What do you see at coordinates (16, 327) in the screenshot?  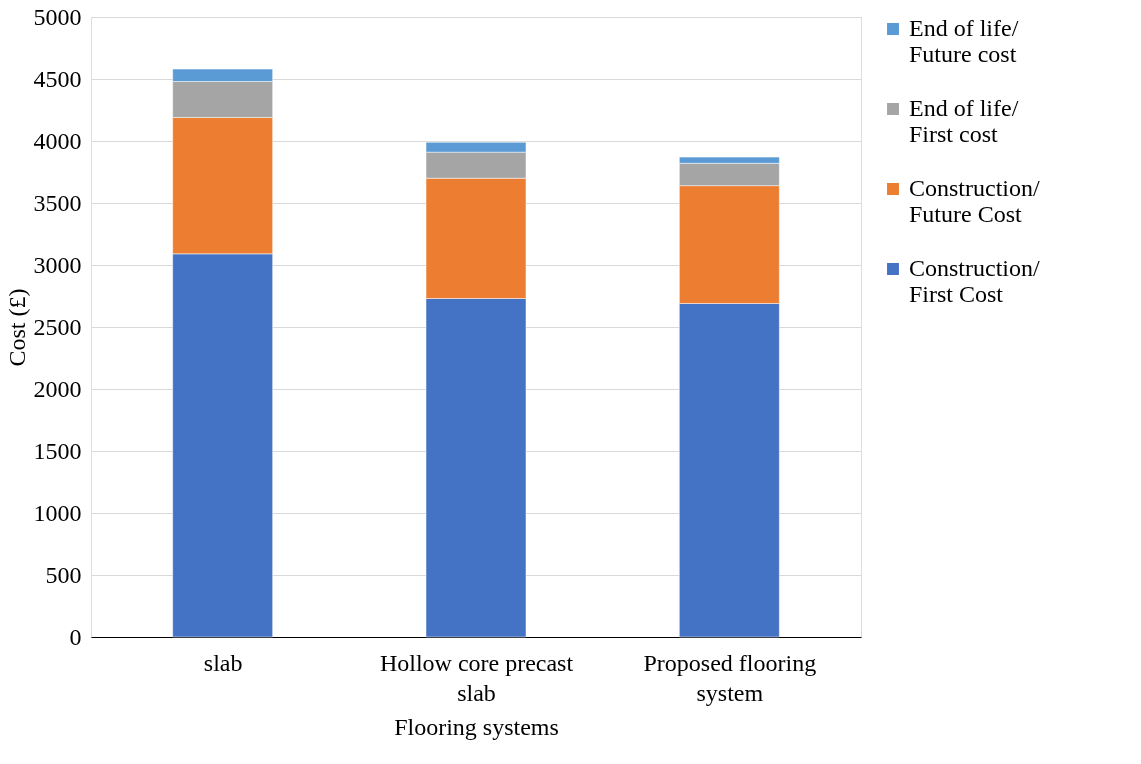 I see `y-axis-title: Cost (£)` at bounding box center [16, 327].